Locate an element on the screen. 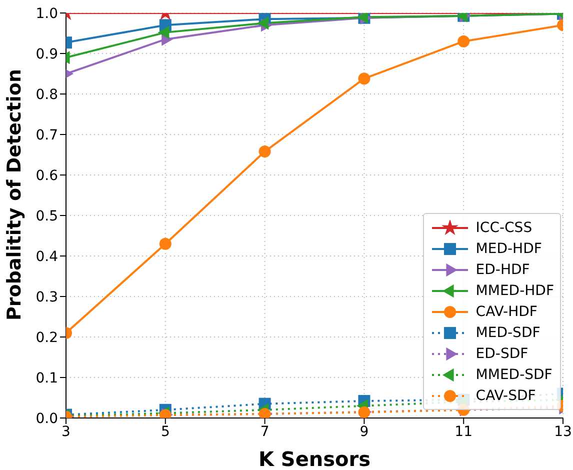  y-tick-label: 0.8 is located at coordinates (47, 94).